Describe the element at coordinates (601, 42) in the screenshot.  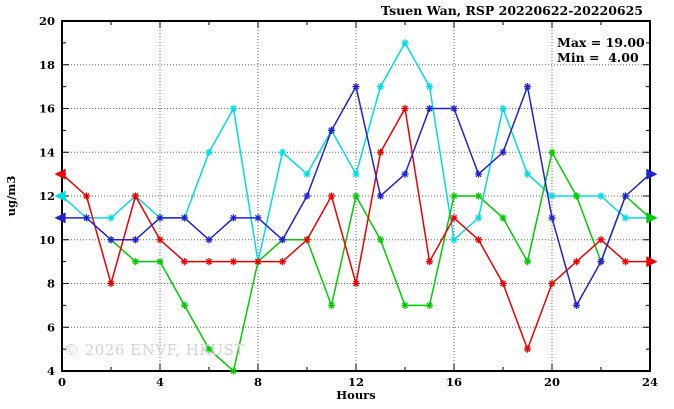
I see `legend-max: Max = 19.00` at that location.